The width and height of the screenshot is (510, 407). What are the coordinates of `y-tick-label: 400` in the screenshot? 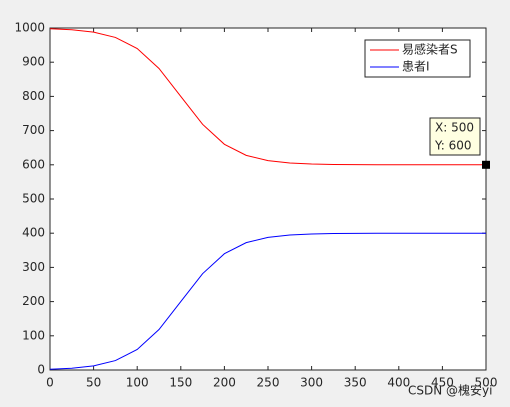 It's located at (33, 233).